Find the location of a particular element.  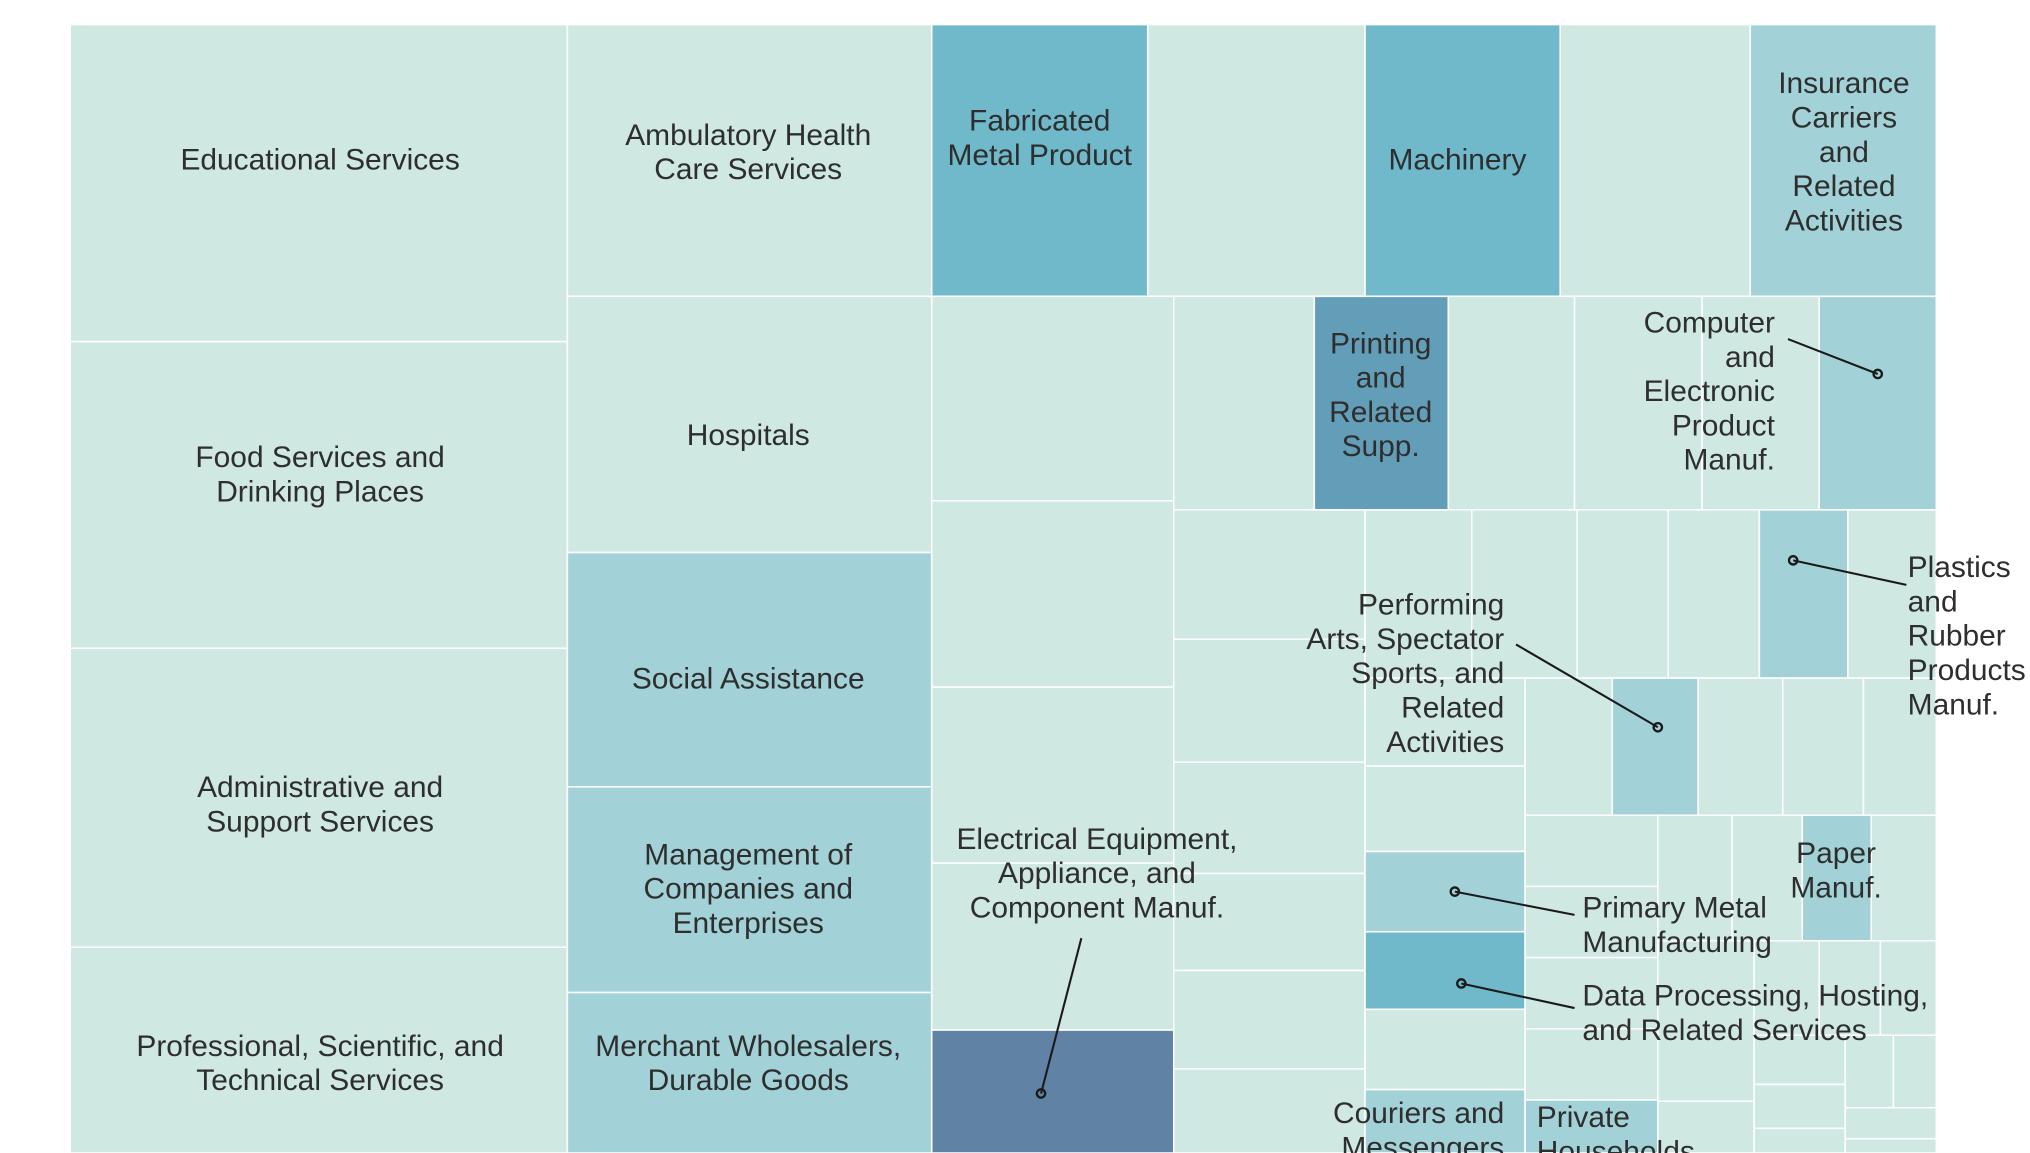

tile-printing is located at coordinates (1381, 403).